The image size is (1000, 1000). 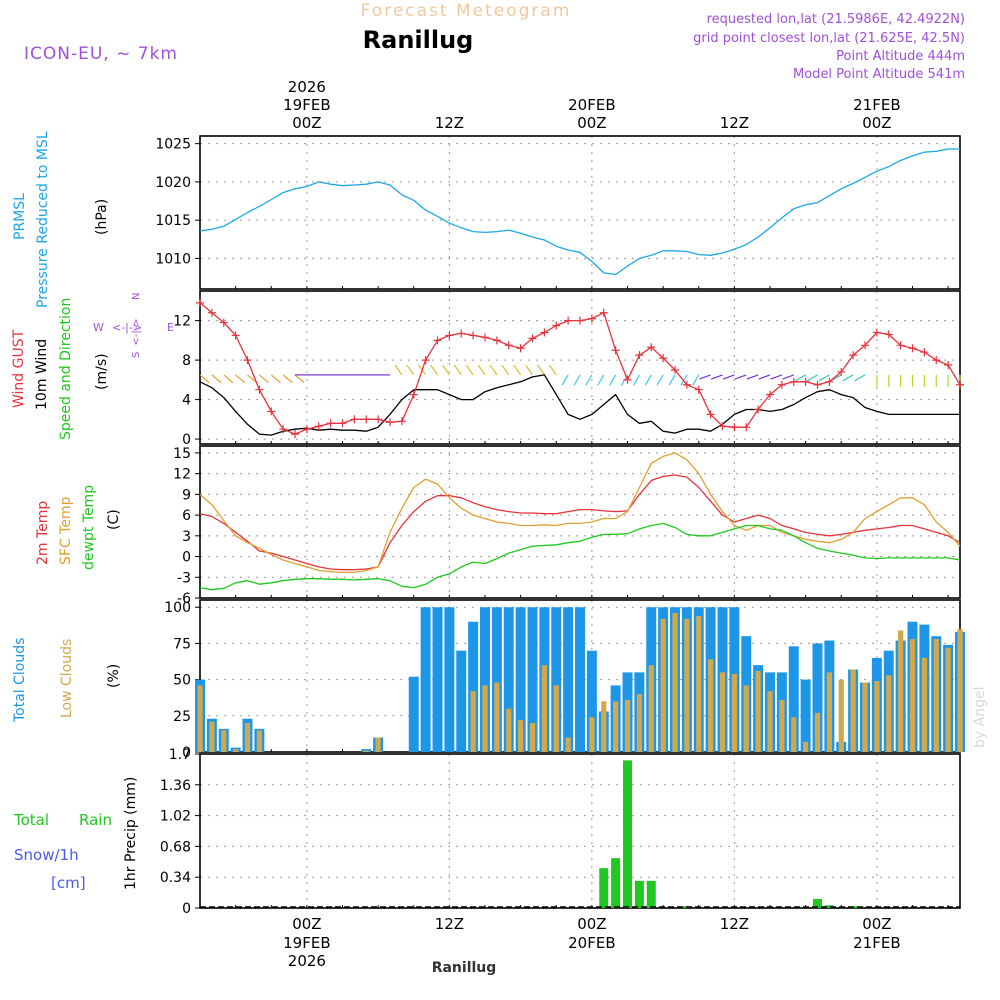 I want to click on wind10m-line, so click(x=579, y=405).